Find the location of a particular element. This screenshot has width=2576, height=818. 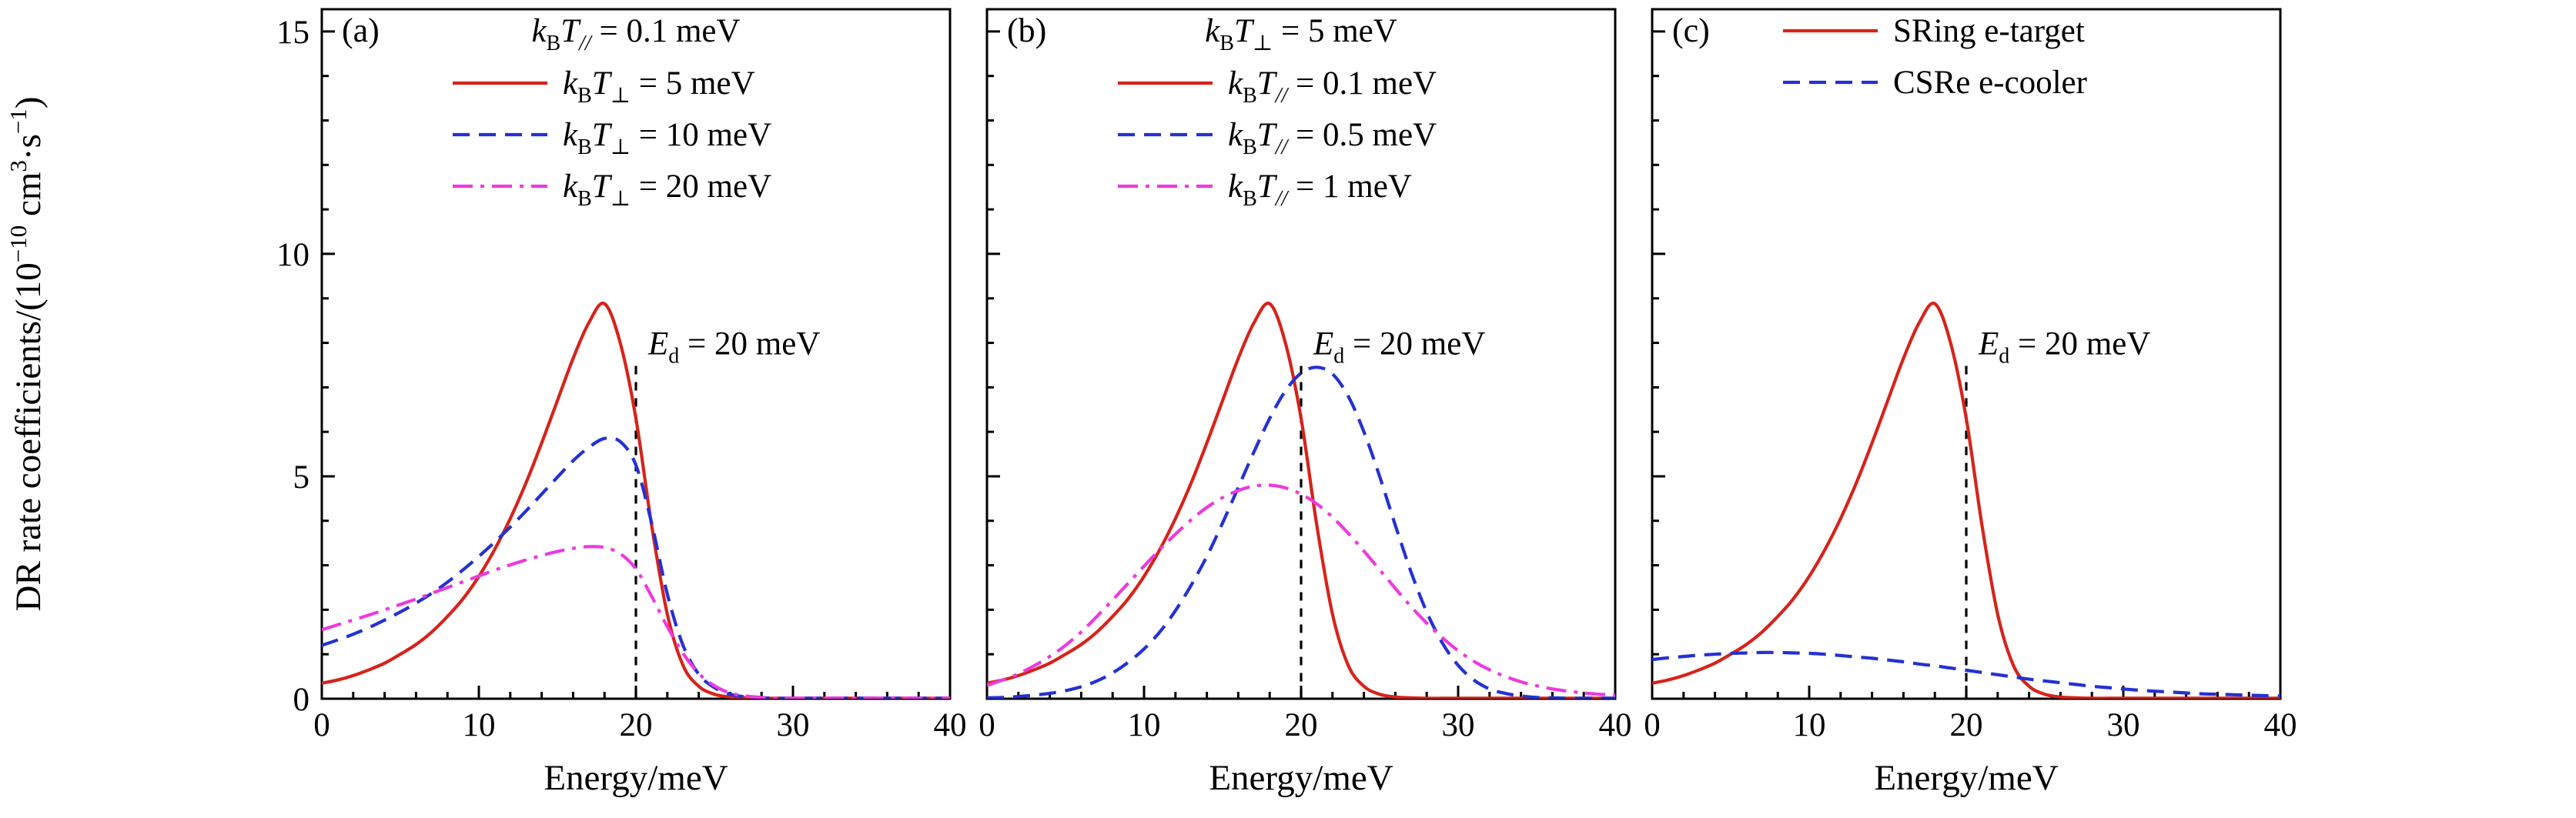

legend-label: kBT// = 0.1 meV is located at coordinates (1333, 87).